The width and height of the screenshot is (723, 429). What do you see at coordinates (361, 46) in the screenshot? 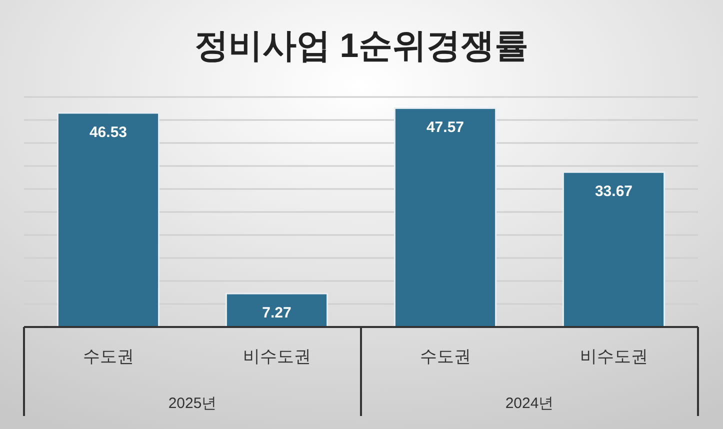
I see `chart-title: 정비사업 1순위경쟁률` at bounding box center [361, 46].